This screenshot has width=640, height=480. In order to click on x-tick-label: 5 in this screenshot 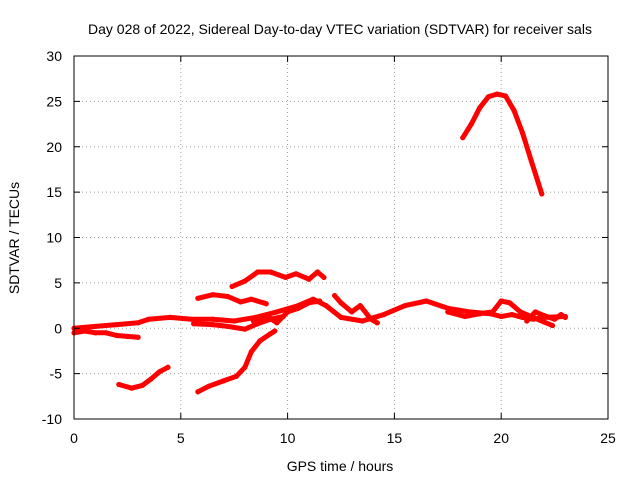, I will do `click(181, 438)`.